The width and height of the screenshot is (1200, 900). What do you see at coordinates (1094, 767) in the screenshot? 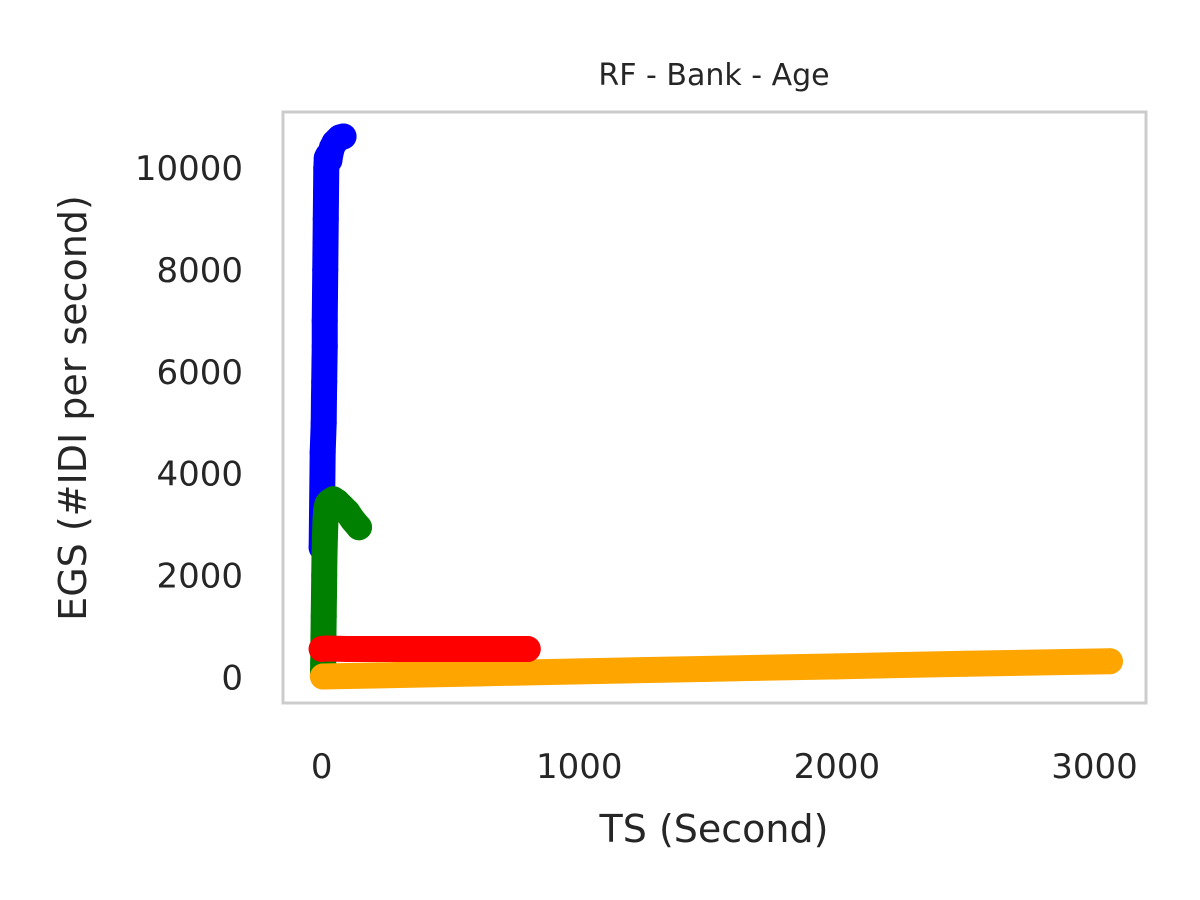
I see `x-tick-label: 3000` at bounding box center [1094, 767].